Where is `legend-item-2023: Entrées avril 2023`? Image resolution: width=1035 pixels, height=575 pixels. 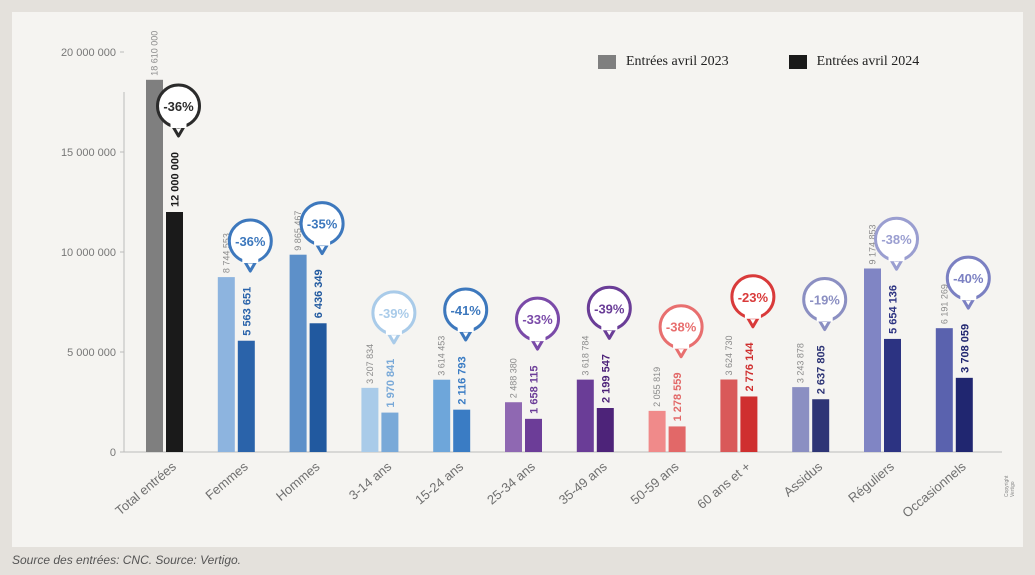
legend-item-2023: Entrées avril 2023 is located at coordinates (663, 62).